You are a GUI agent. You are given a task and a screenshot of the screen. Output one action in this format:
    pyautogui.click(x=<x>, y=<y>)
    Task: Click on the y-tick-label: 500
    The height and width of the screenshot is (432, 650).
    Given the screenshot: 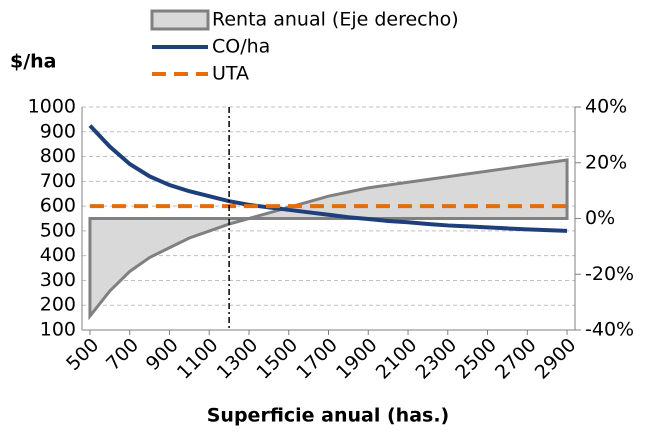 What is the action you would take?
    pyautogui.click(x=58, y=230)
    